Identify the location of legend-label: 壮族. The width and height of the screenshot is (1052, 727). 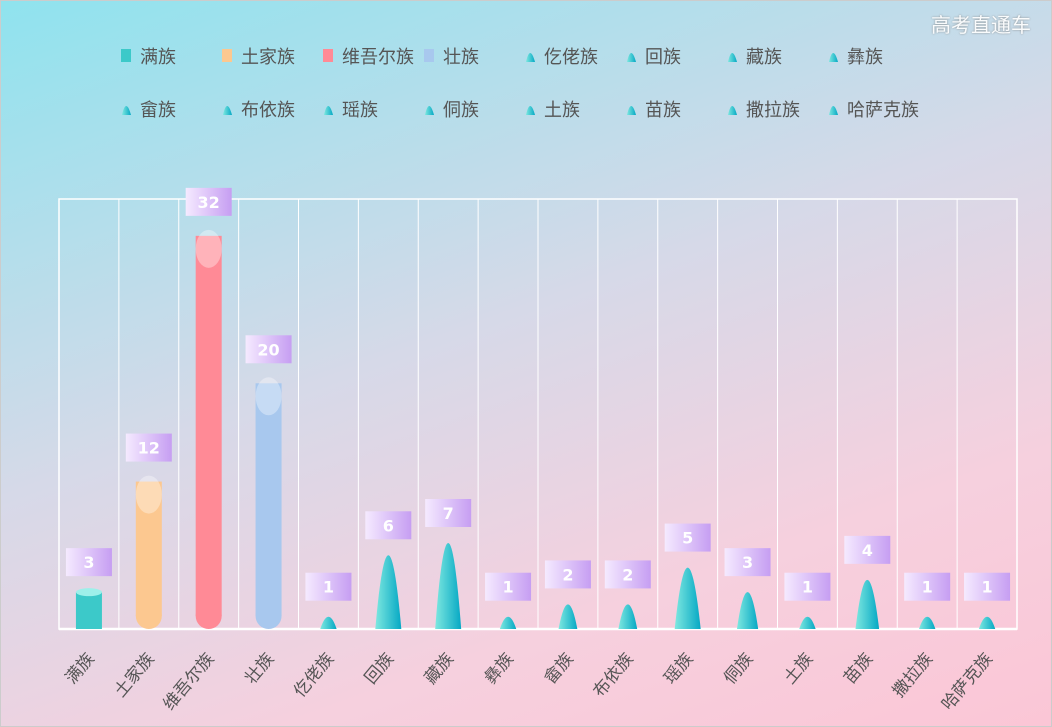
(461, 57).